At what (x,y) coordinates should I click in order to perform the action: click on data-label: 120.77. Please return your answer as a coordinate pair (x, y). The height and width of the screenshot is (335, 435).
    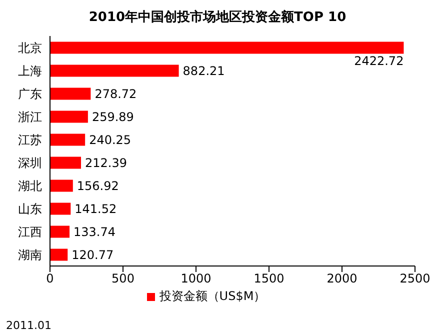
    Looking at the image, I should click on (93, 255).